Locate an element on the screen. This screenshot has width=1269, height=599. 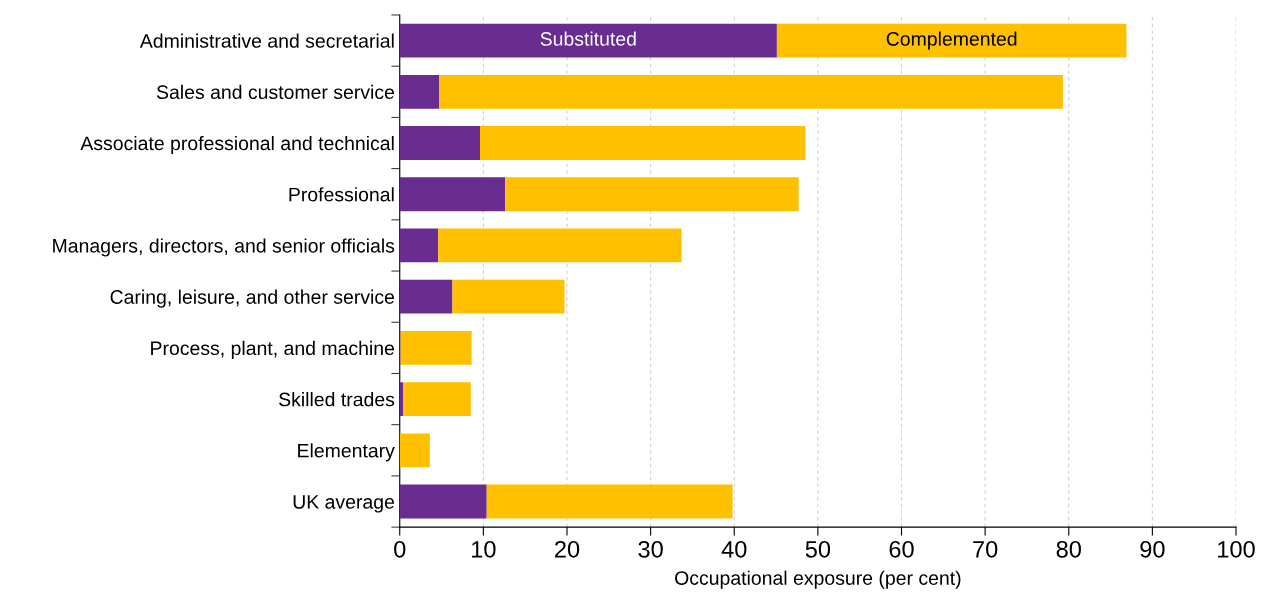
y-tick-label: Elementary is located at coordinates (346, 452).